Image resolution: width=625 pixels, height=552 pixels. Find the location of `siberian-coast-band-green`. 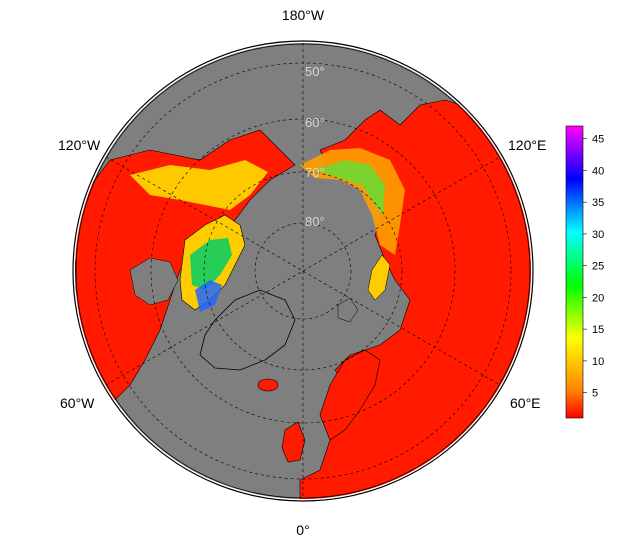

siberian-coast-band-green is located at coordinates (350, 187).